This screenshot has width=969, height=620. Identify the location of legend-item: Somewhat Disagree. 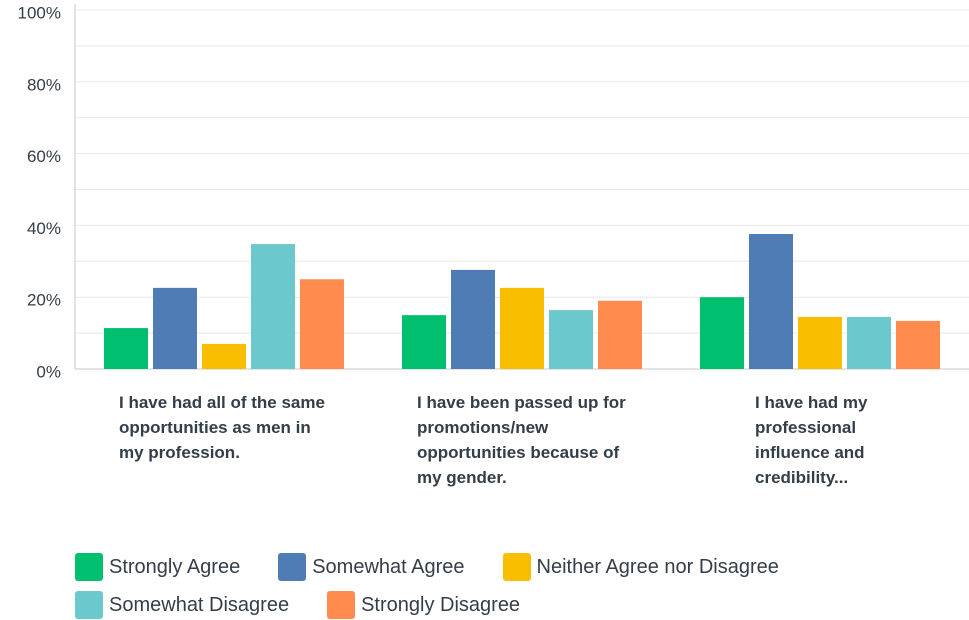
(182, 605).